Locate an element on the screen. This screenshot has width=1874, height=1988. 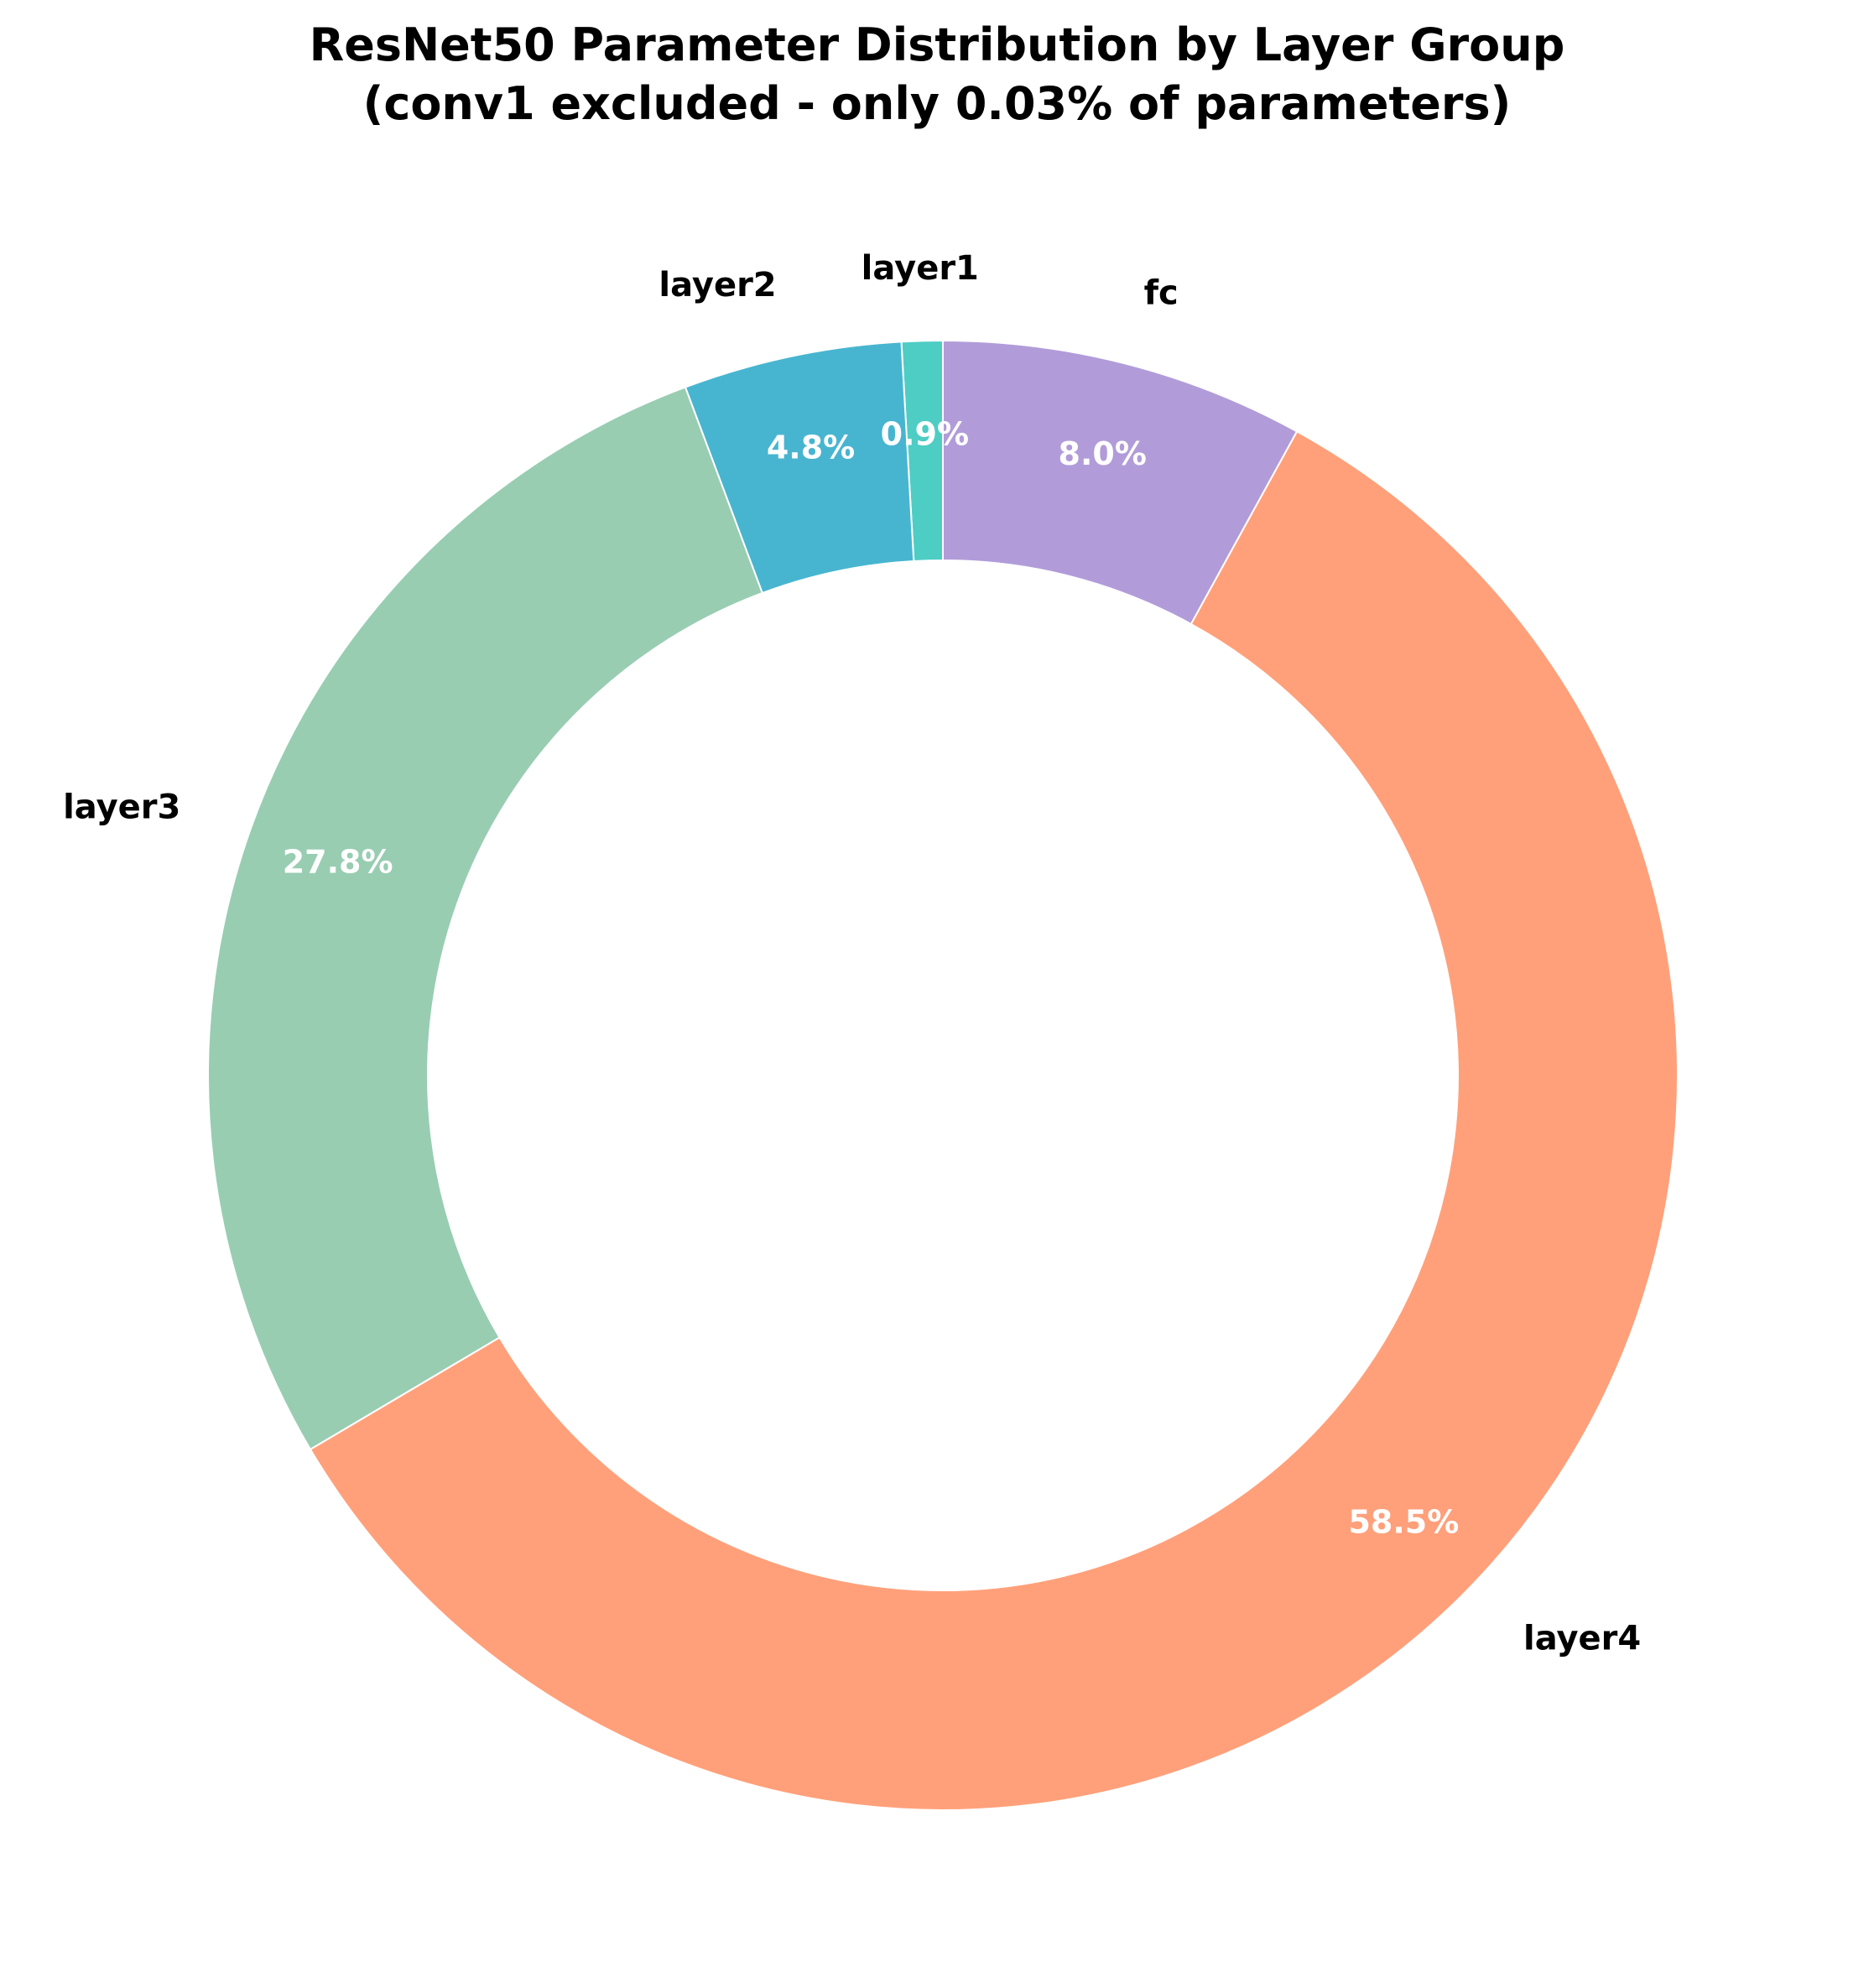
pct-label-layer3: 27.8% is located at coordinates (338, 862).